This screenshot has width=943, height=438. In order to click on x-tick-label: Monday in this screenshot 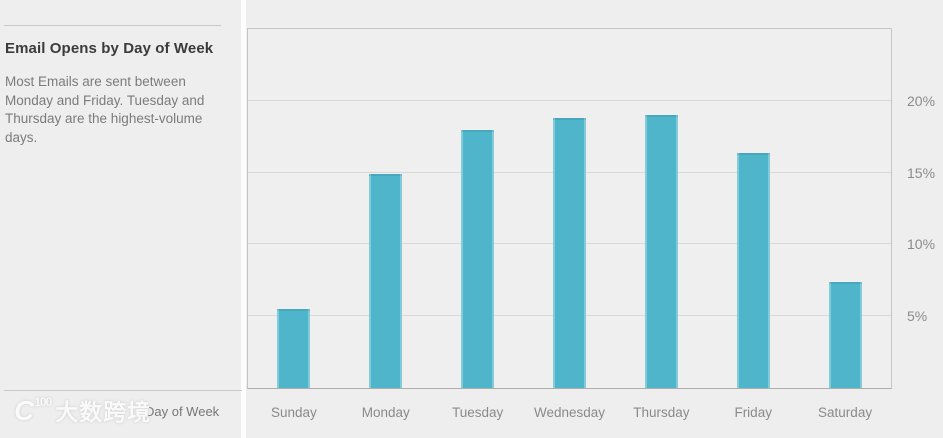, I will do `click(385, 412)`.